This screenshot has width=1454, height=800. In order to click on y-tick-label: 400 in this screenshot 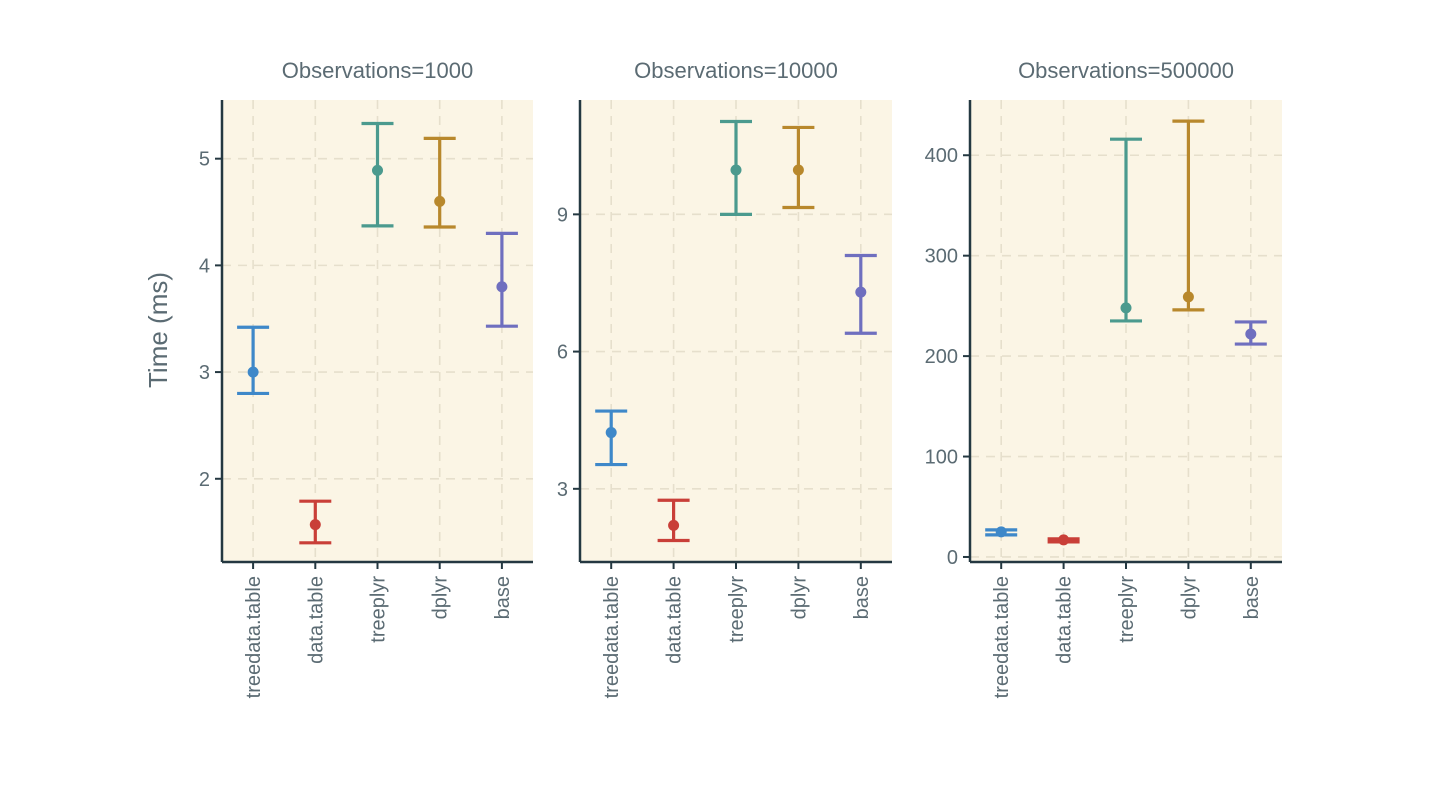, I will do `click(941, 156)`.